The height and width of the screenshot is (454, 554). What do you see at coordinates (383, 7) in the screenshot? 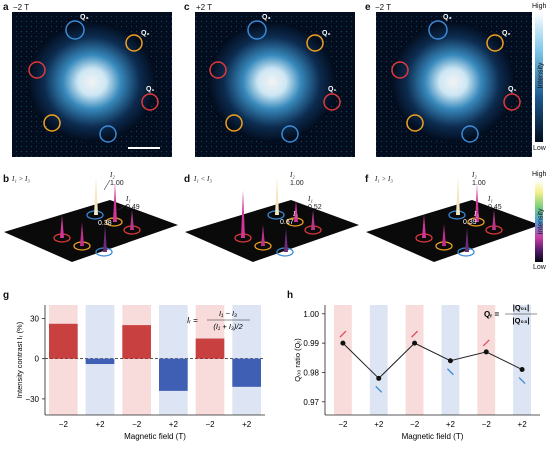
I see `panel-e-field: −2 T` at bounding box center [383, 7].